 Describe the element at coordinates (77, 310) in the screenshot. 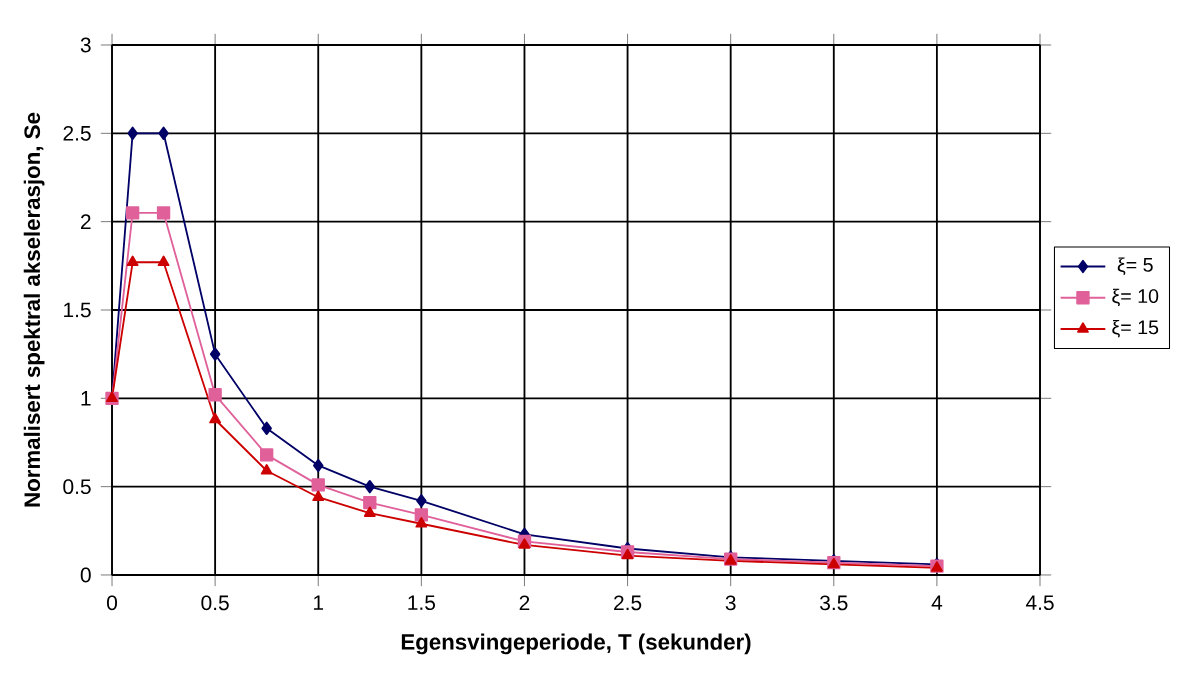

I see `y-tick-label: 1.5` at that location.